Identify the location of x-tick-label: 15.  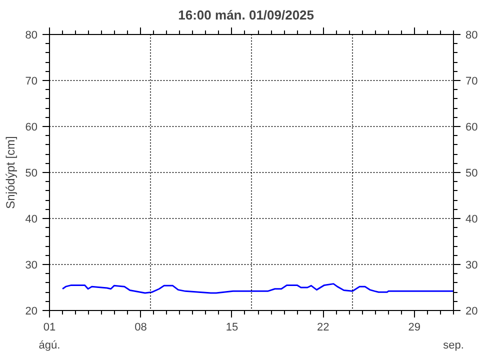
(232, 328).